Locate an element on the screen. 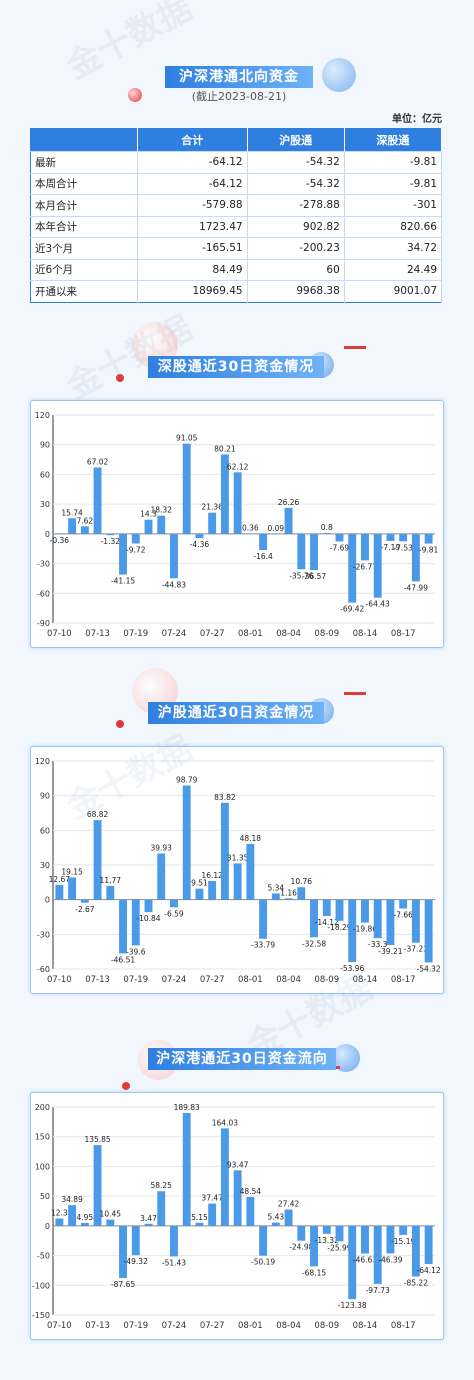 This screenshot has width=474, height=1380. data-label: -35.76 is located at coordinates (301, 575).